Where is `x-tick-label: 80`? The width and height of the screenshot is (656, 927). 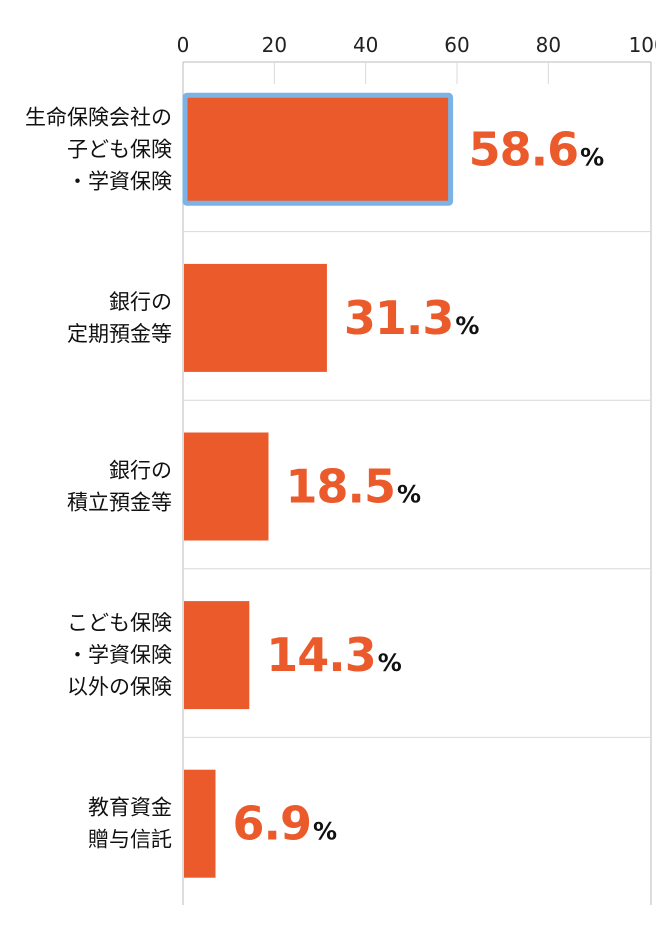 x-tick-label: 80 is located at coordinates (548, 45).